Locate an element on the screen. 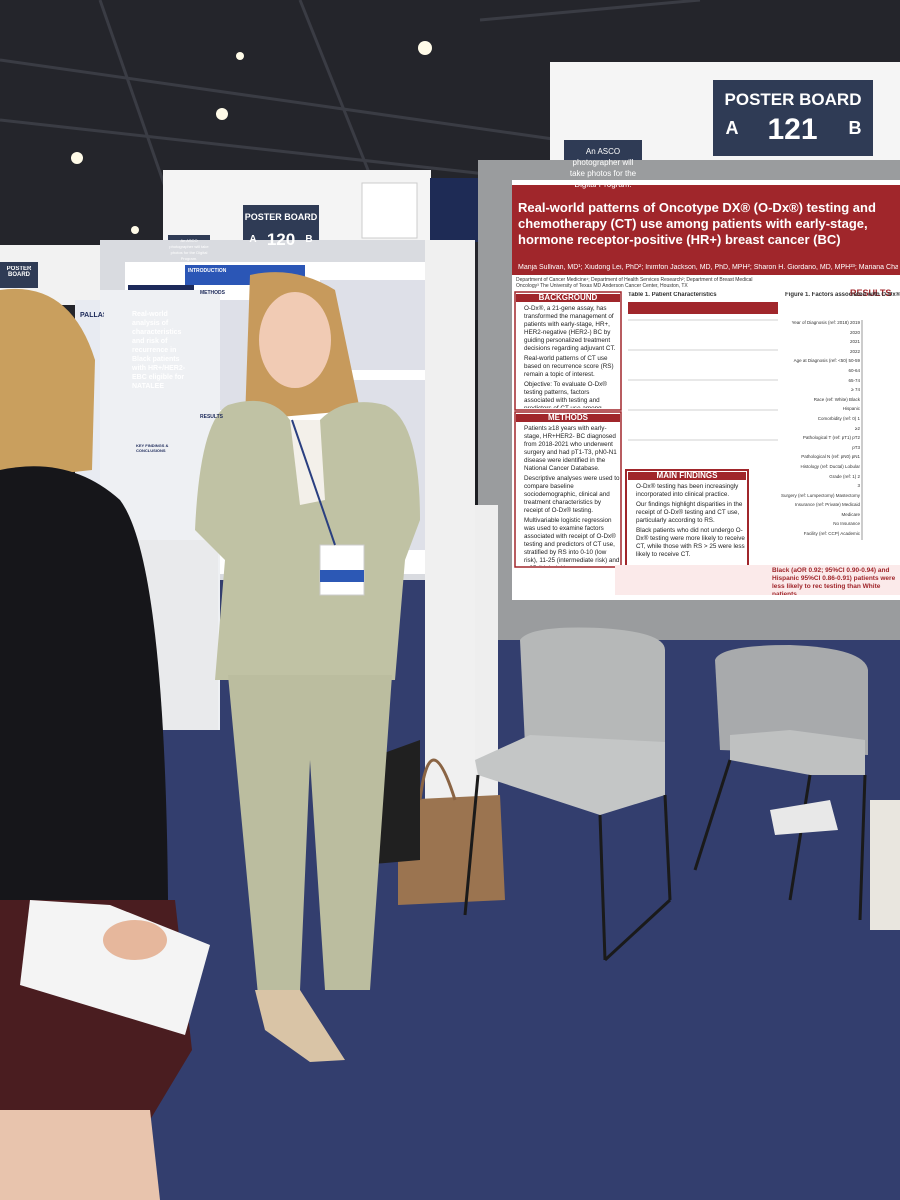 This screenshot has width=900, height=1200. table-lines is located at coordinates (703, 380).